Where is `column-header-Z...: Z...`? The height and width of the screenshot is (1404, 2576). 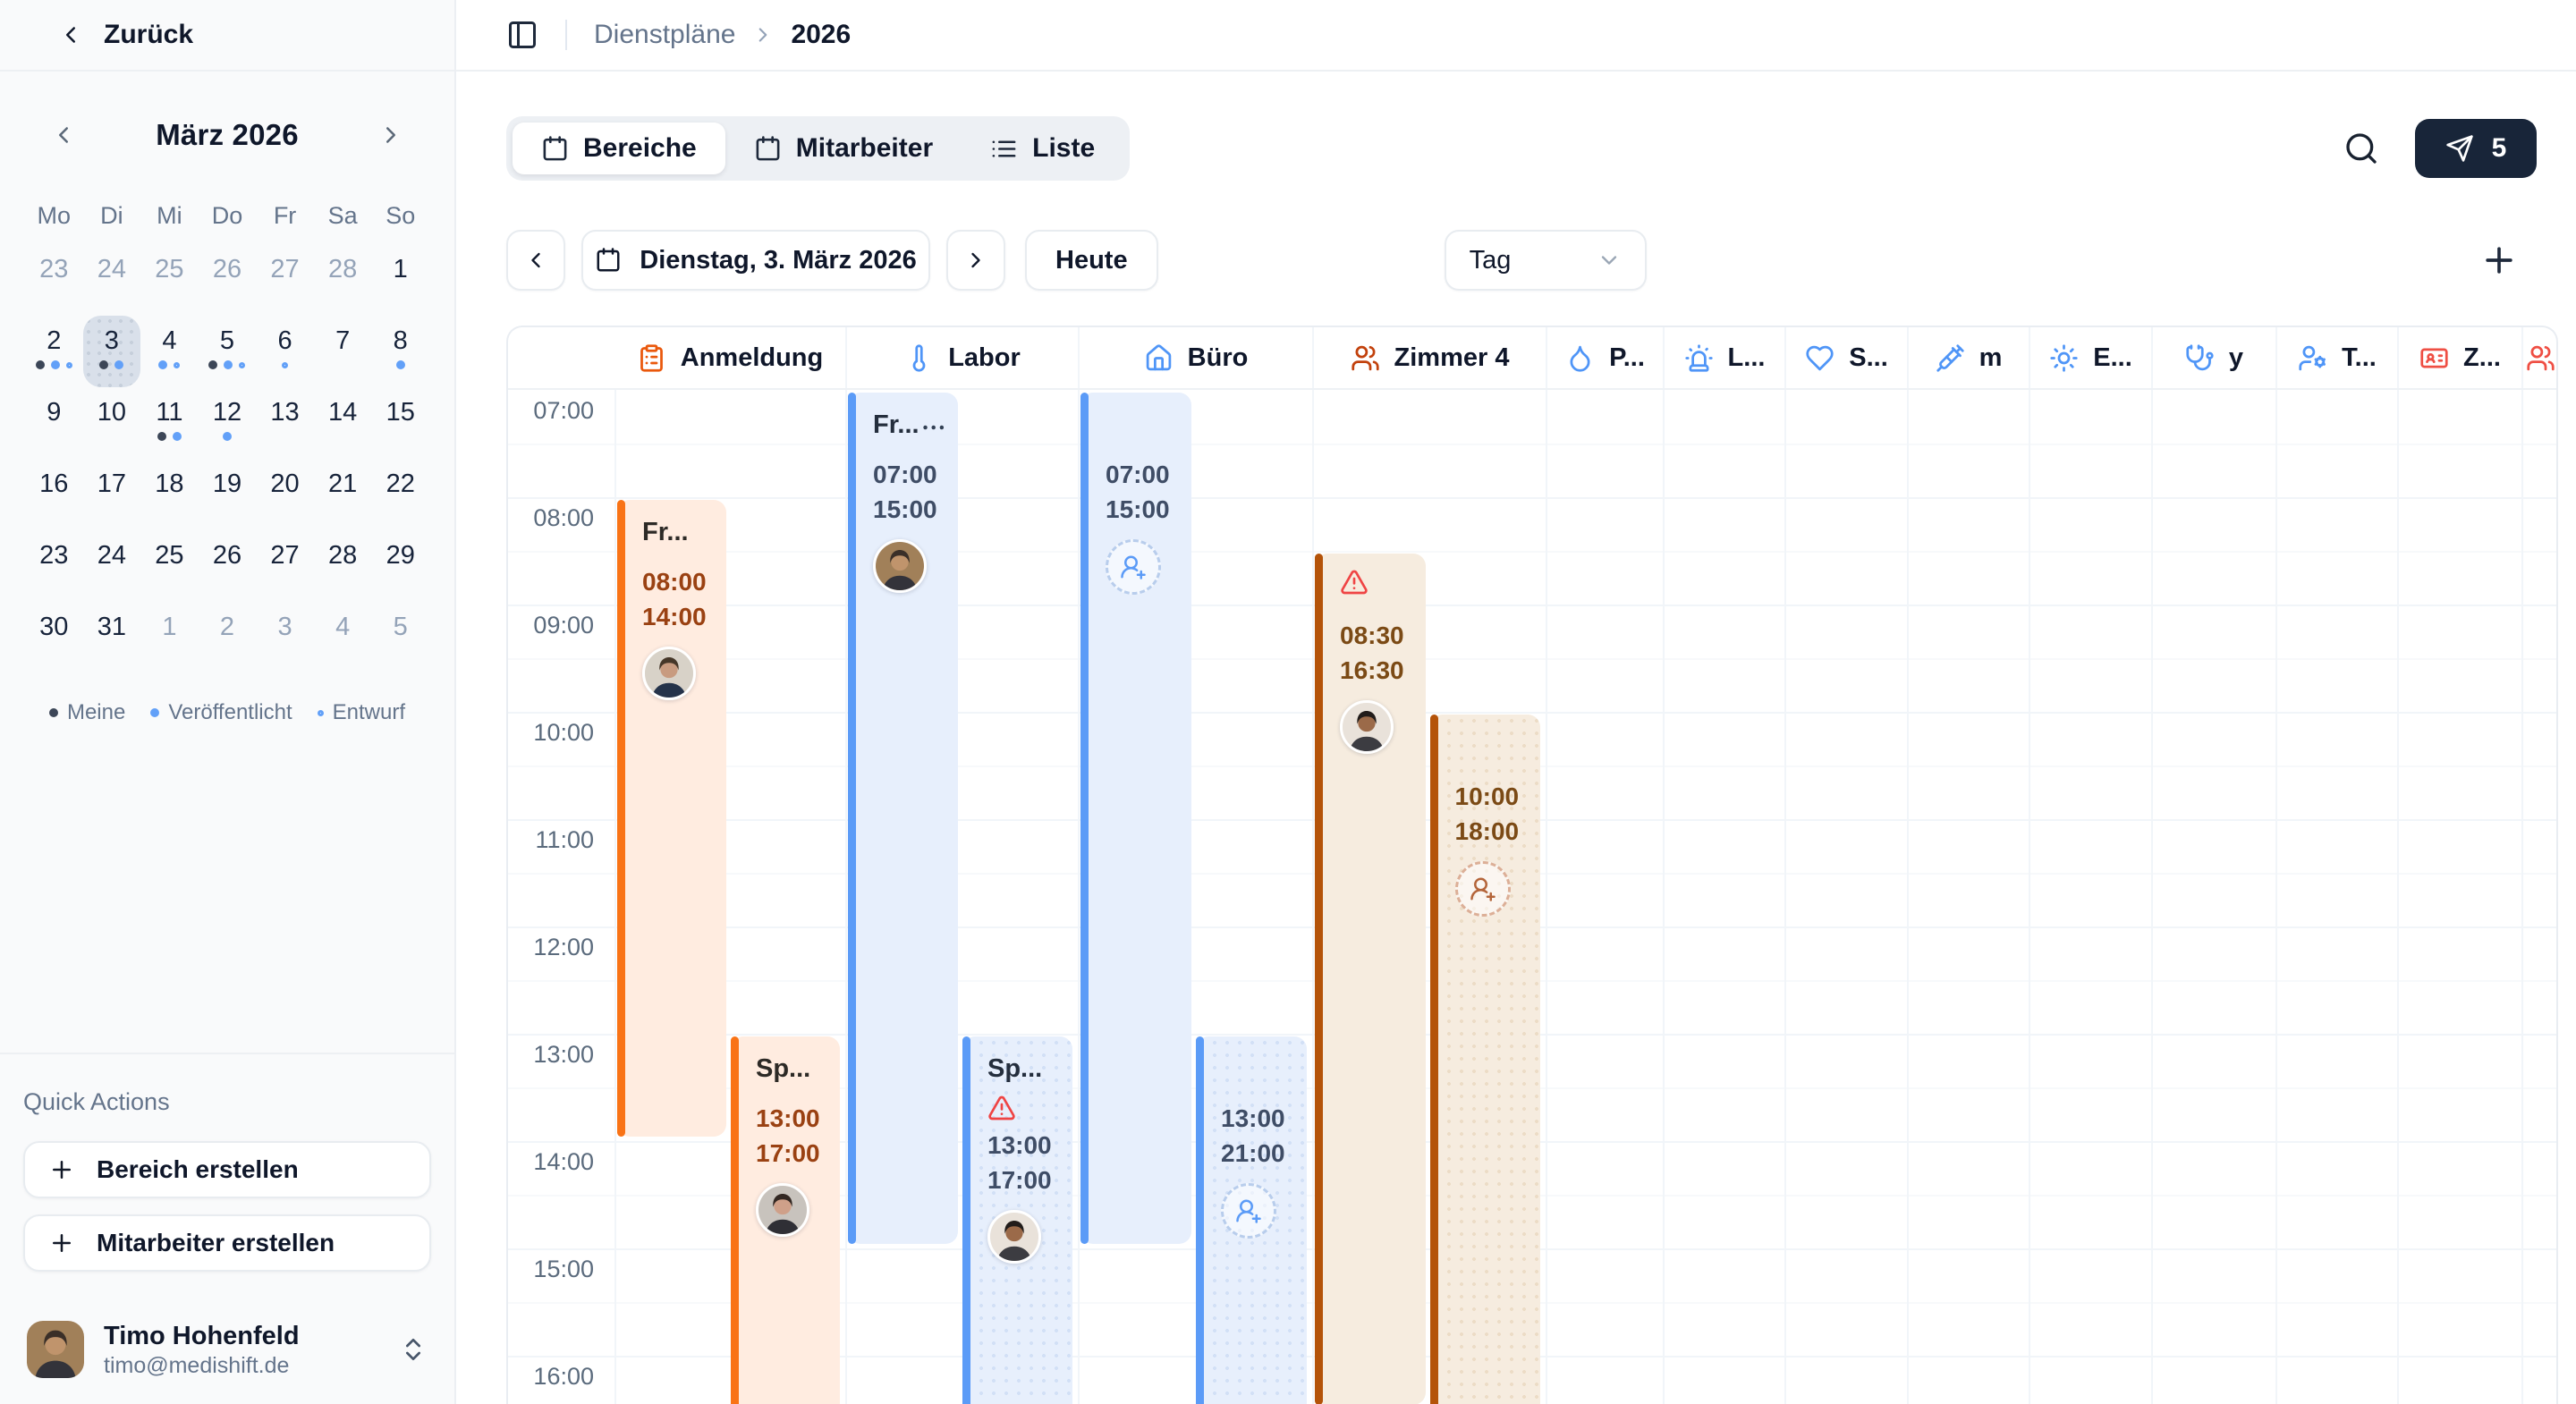
column-header-Z...: Z... is located at coordinates (2459, 357).